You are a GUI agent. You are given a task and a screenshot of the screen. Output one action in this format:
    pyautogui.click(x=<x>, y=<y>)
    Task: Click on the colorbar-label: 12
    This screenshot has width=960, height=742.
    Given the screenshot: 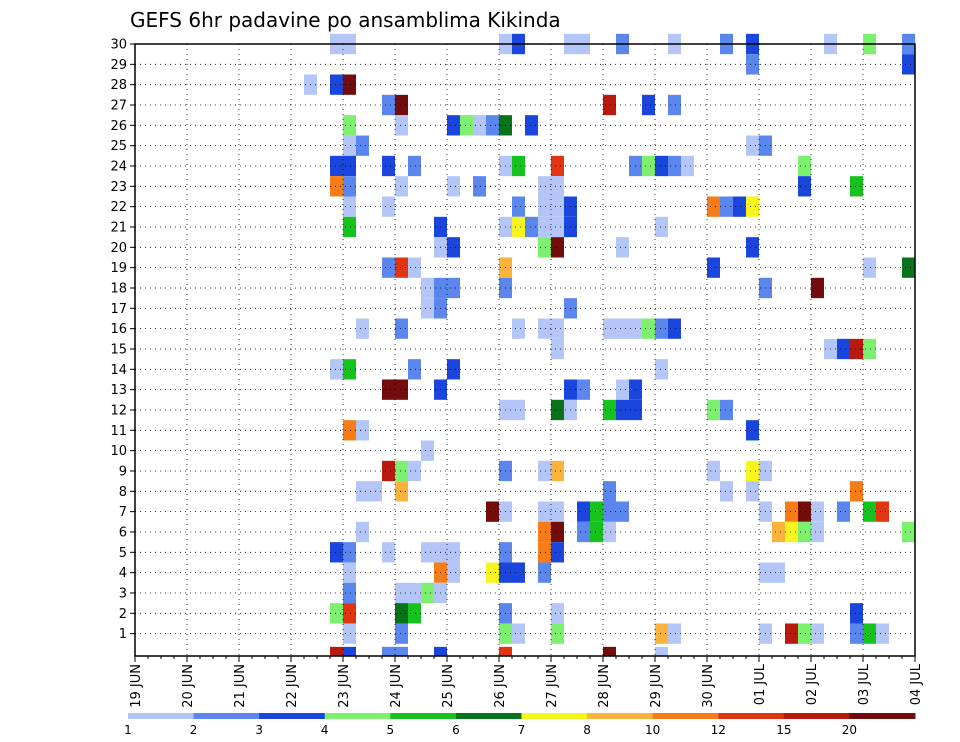 What is the action you would take?
    pyautogui.click(x=718, y=730)
    